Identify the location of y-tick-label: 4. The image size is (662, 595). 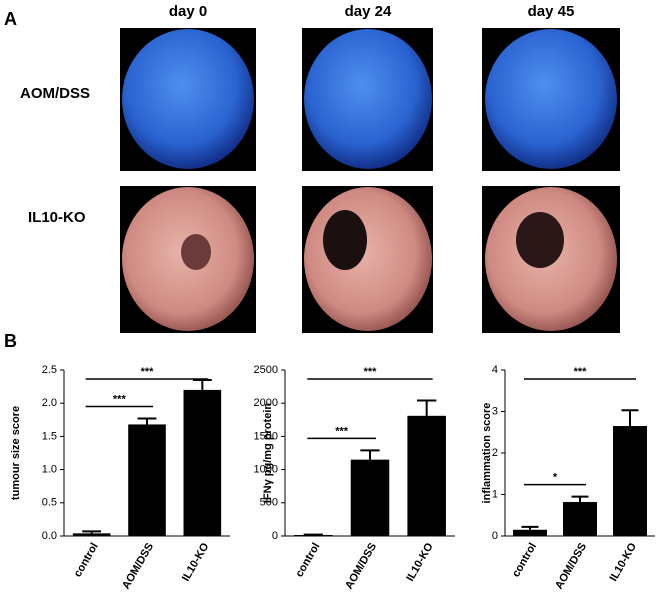
(495, 370).